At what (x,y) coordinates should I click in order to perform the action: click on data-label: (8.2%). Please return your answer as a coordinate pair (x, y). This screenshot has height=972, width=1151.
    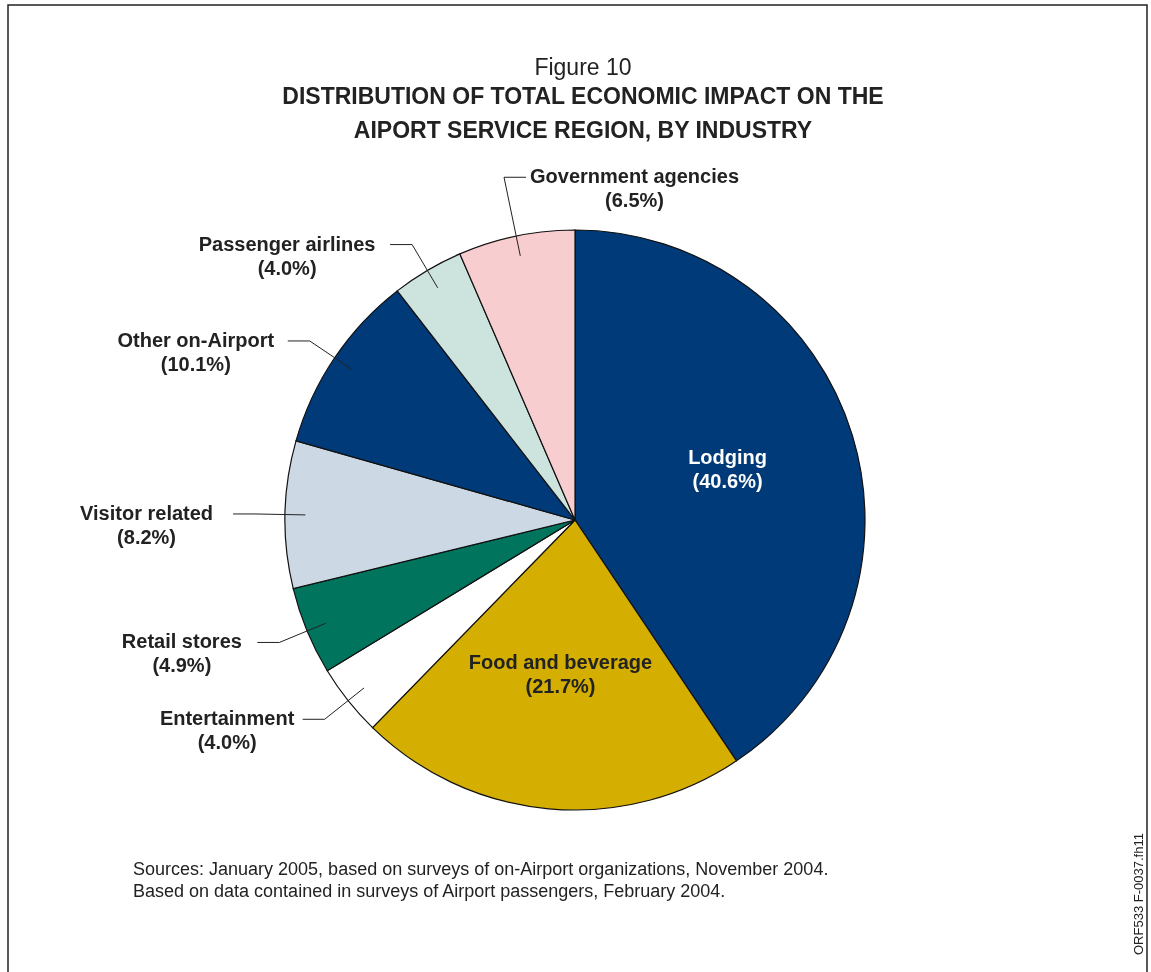
    Looking at the image, I should click on (147, 536).